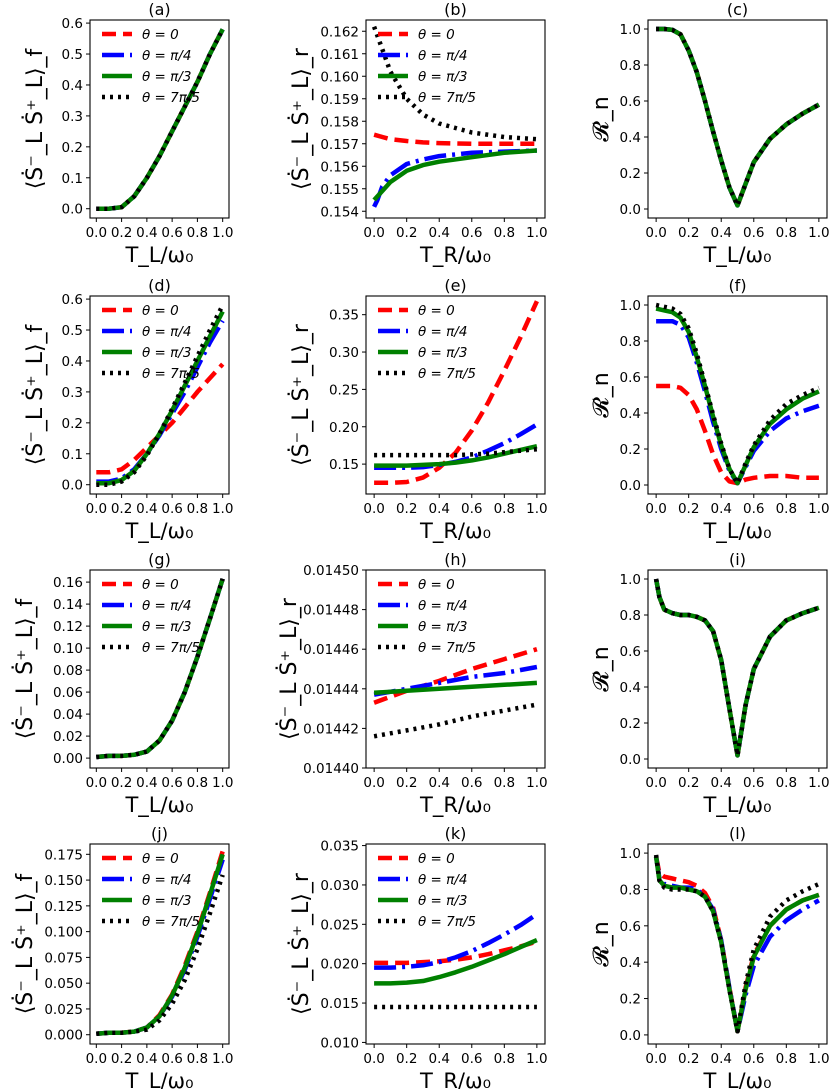  I want to click on y-tick-label: 0.150, so click(63, 881).